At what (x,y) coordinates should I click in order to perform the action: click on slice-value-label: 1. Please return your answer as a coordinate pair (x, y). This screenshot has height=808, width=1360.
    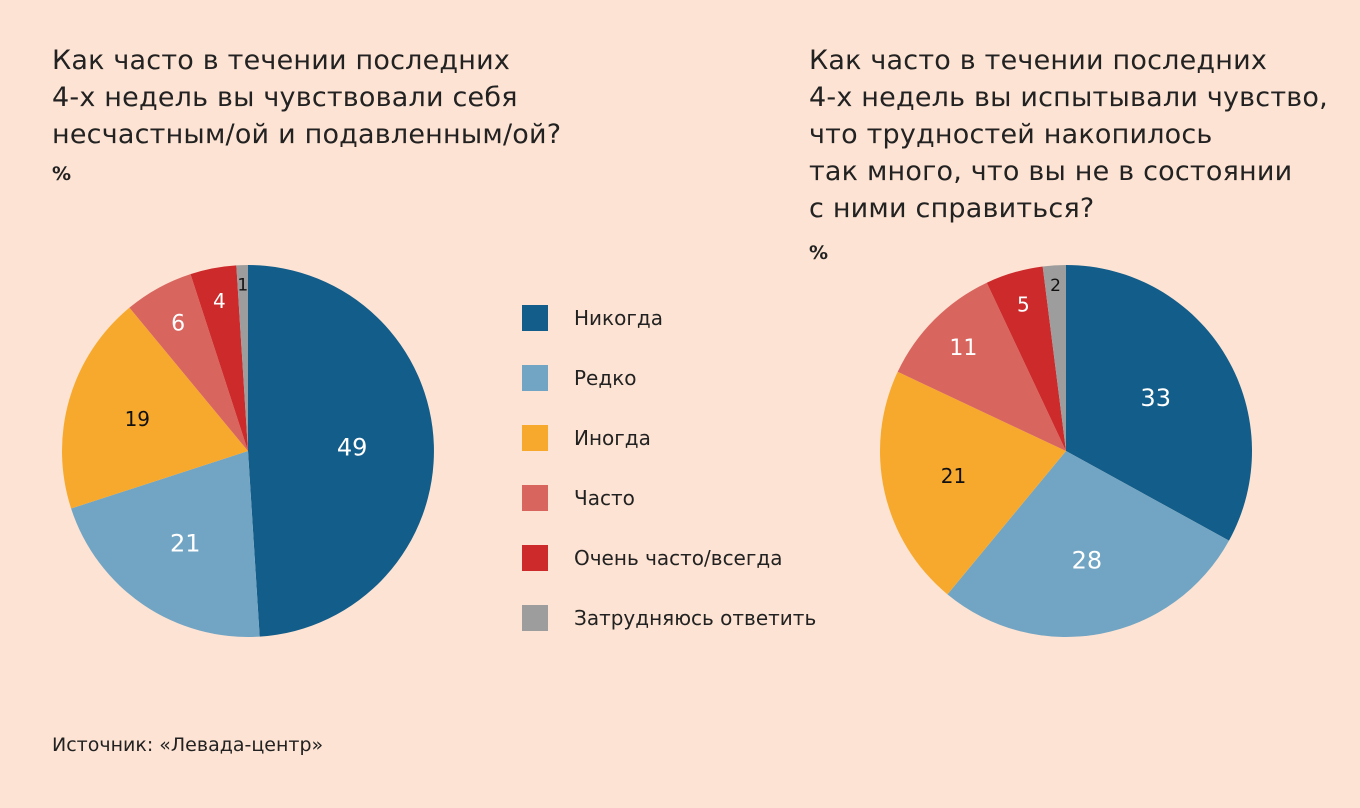
    Looking at the image, I should click on (242, 286).